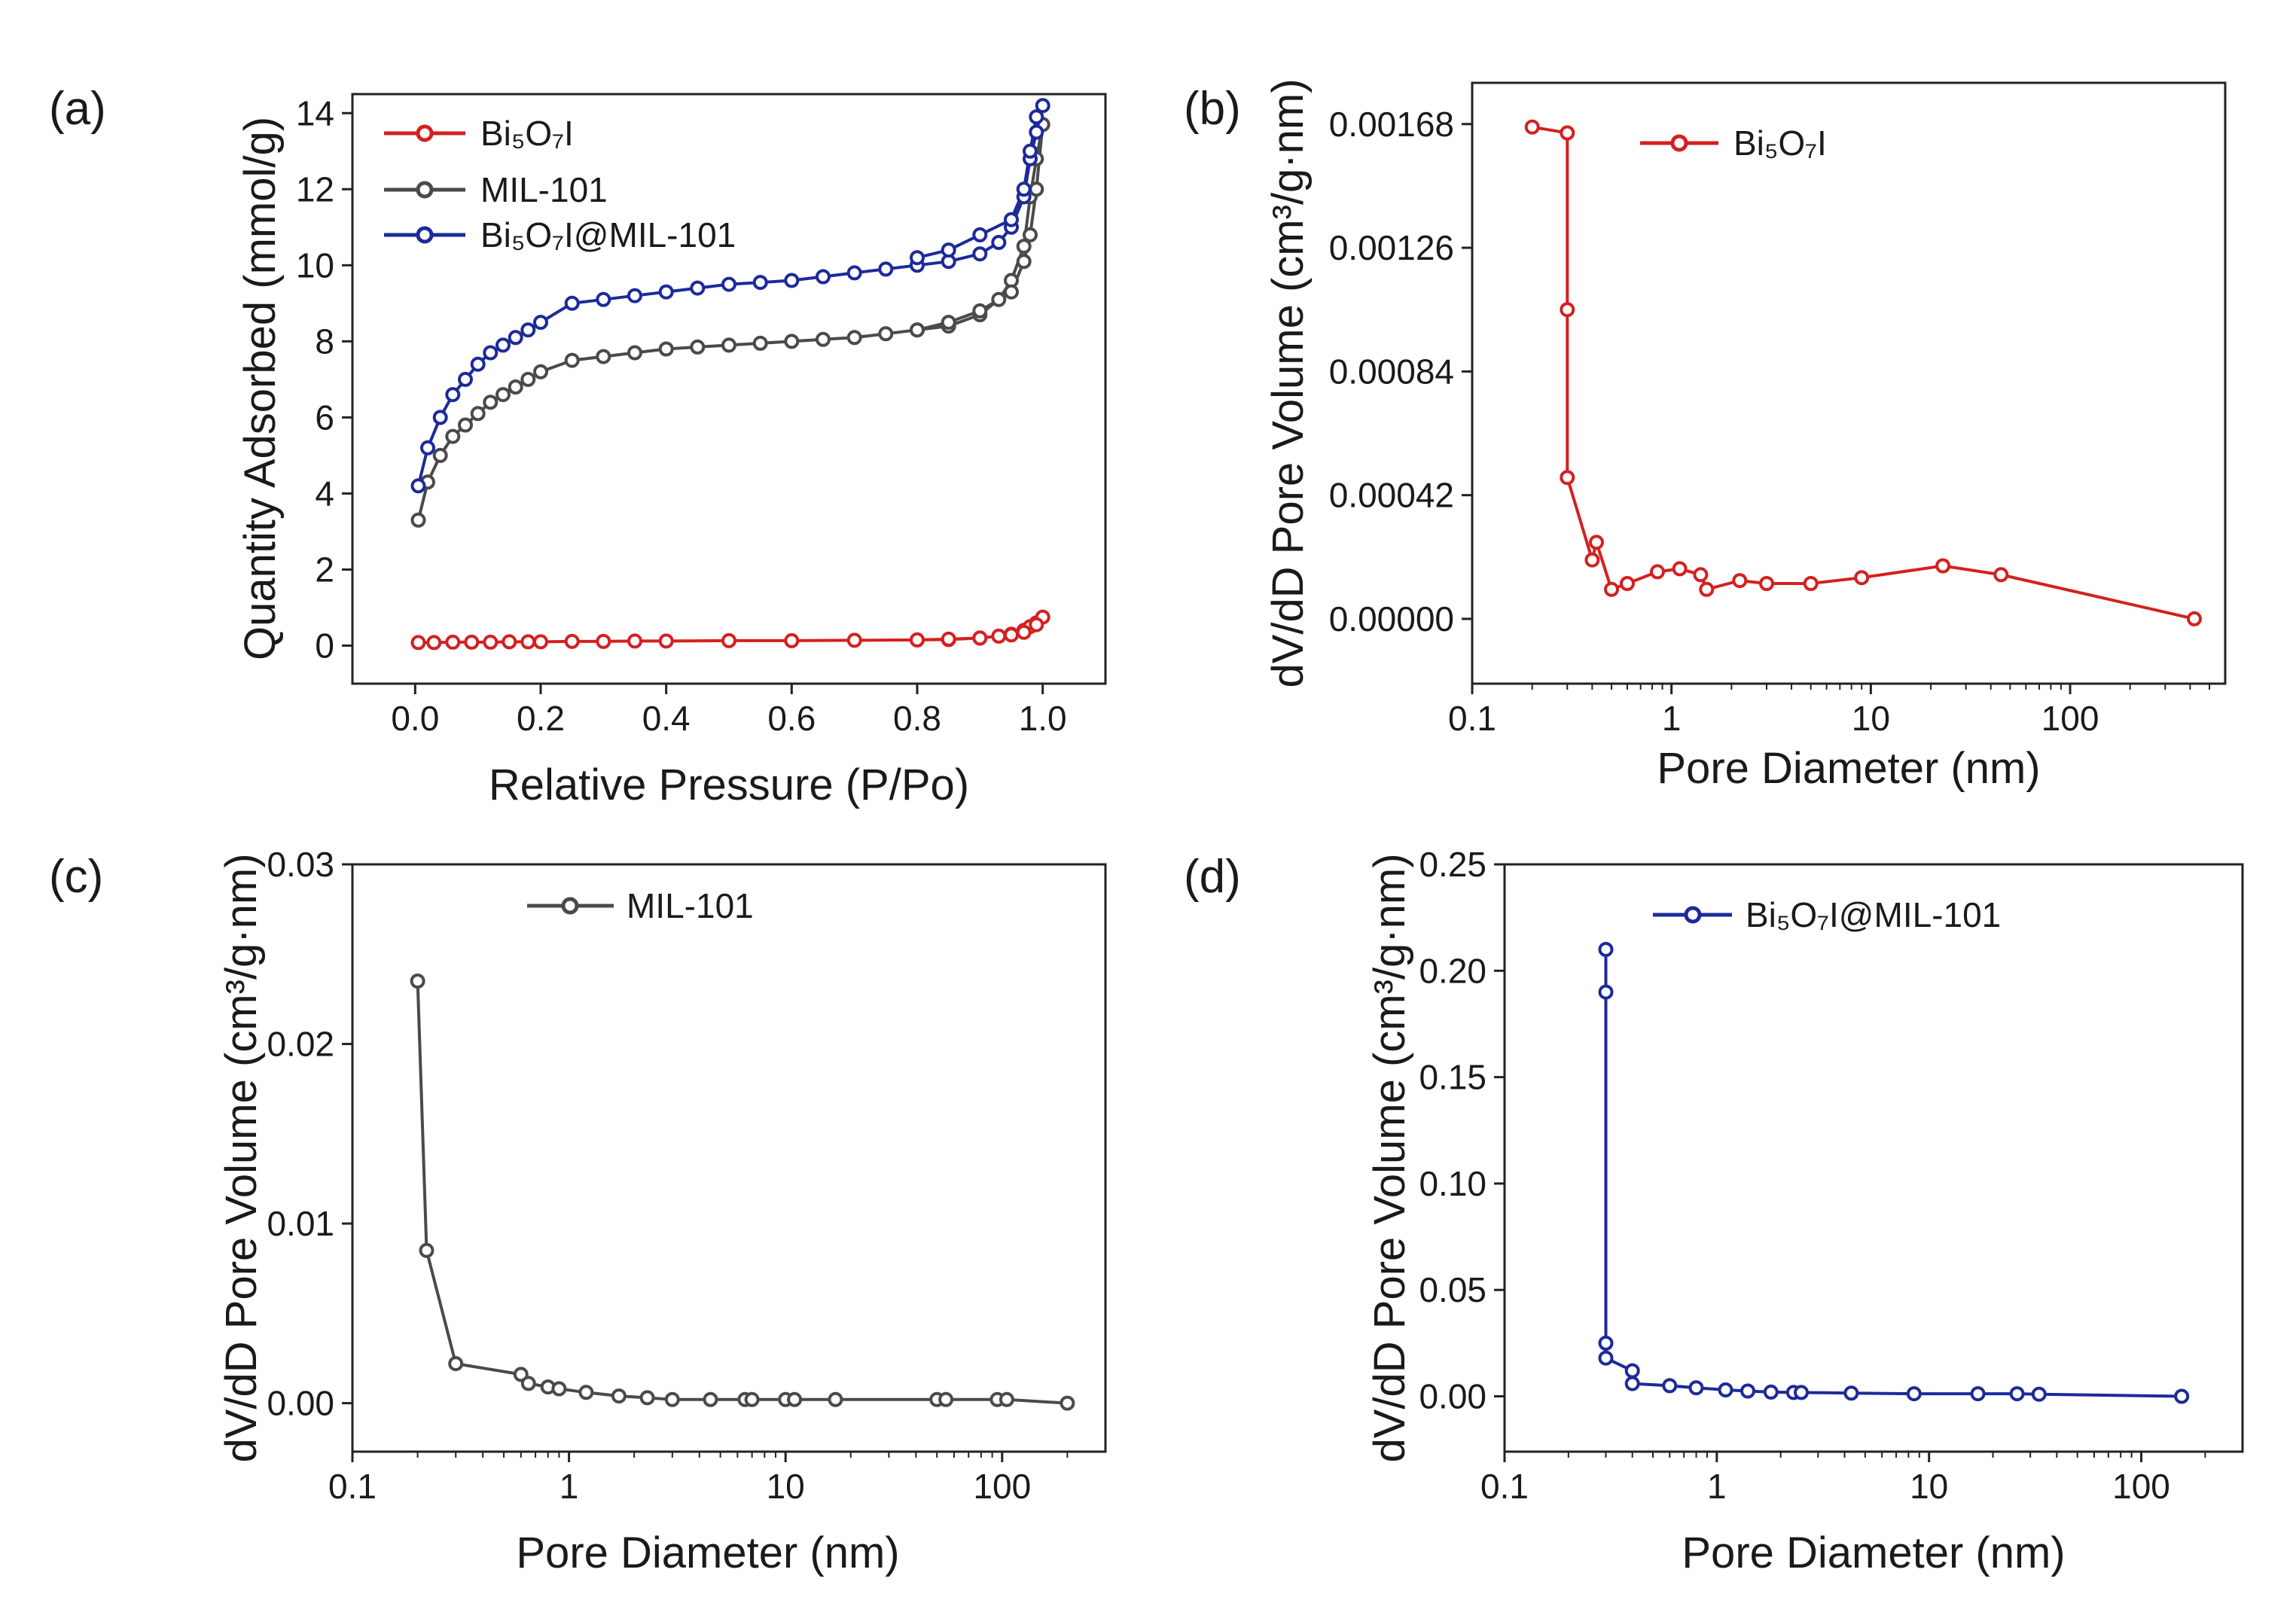 This screenshot has width=2296, height=1606. Describe the element at coordinates (301, 1403) in the screenshot. I see `panel-c-y-tick-label: 0.00` at that location.